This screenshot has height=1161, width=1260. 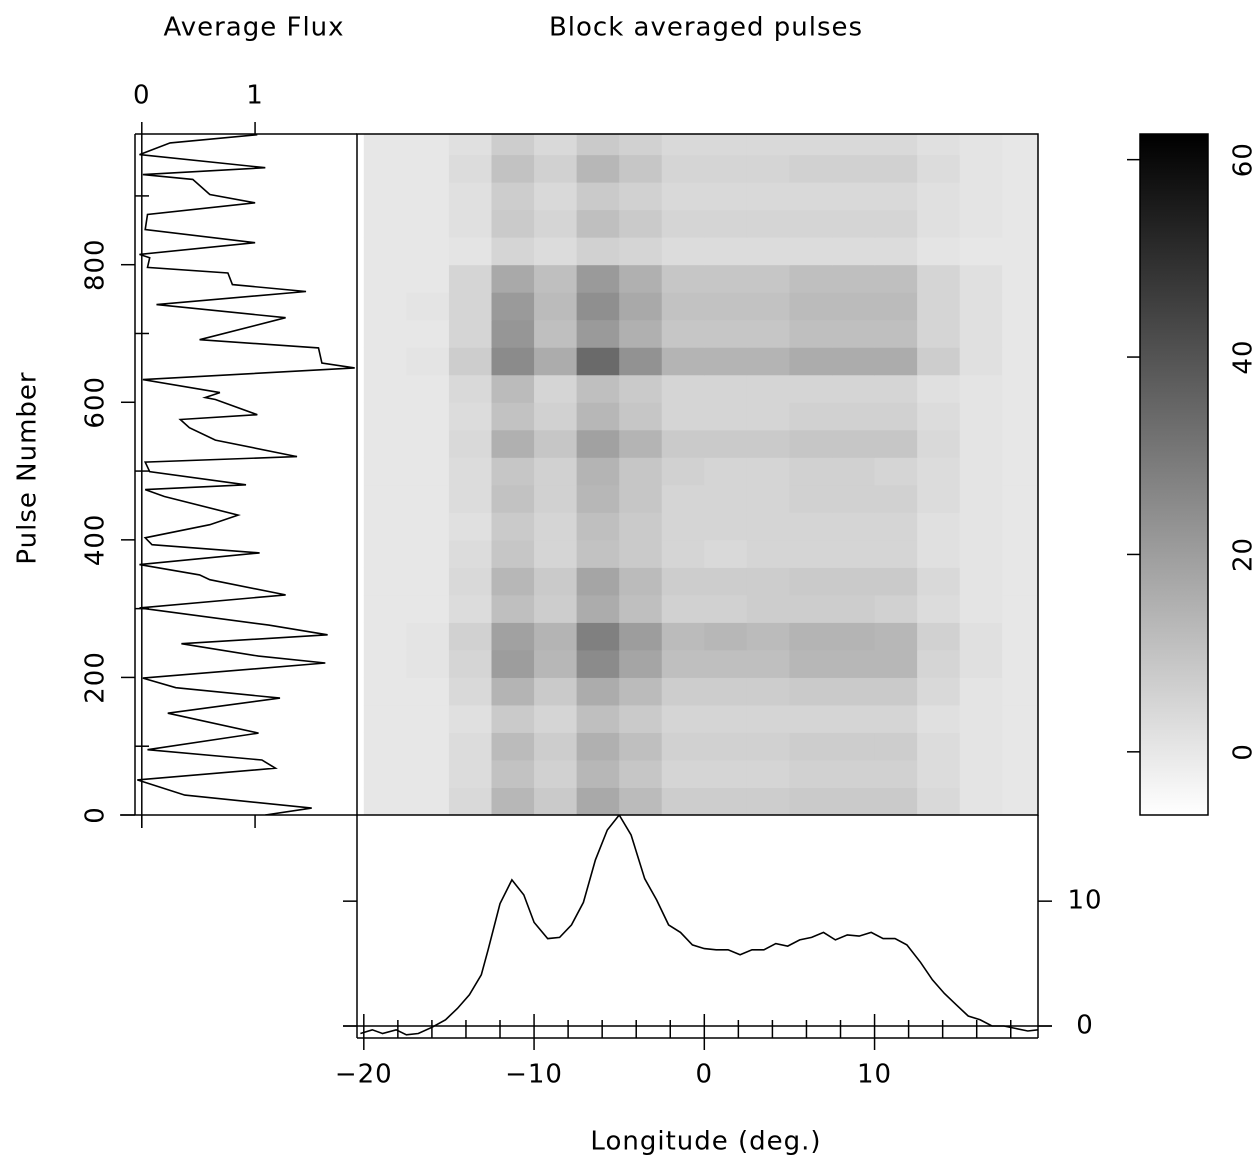 I want to click on flux-line, so click(x=246, y=474).